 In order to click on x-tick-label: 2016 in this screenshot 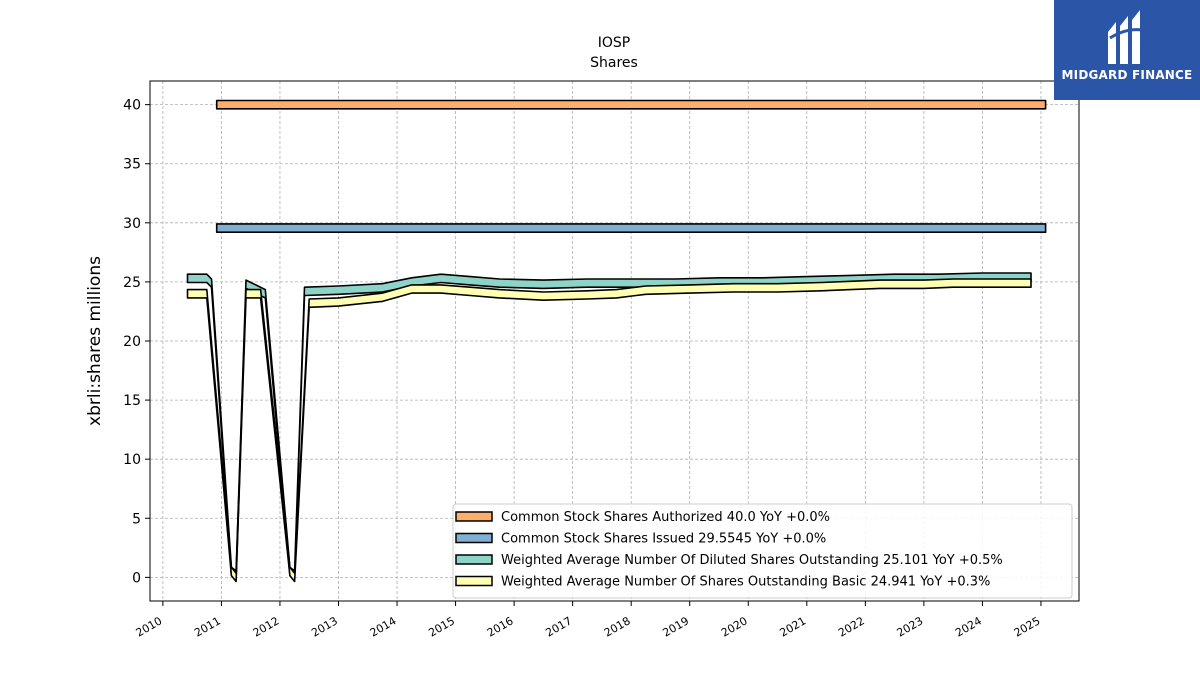, I will do `click(500, 626)`.